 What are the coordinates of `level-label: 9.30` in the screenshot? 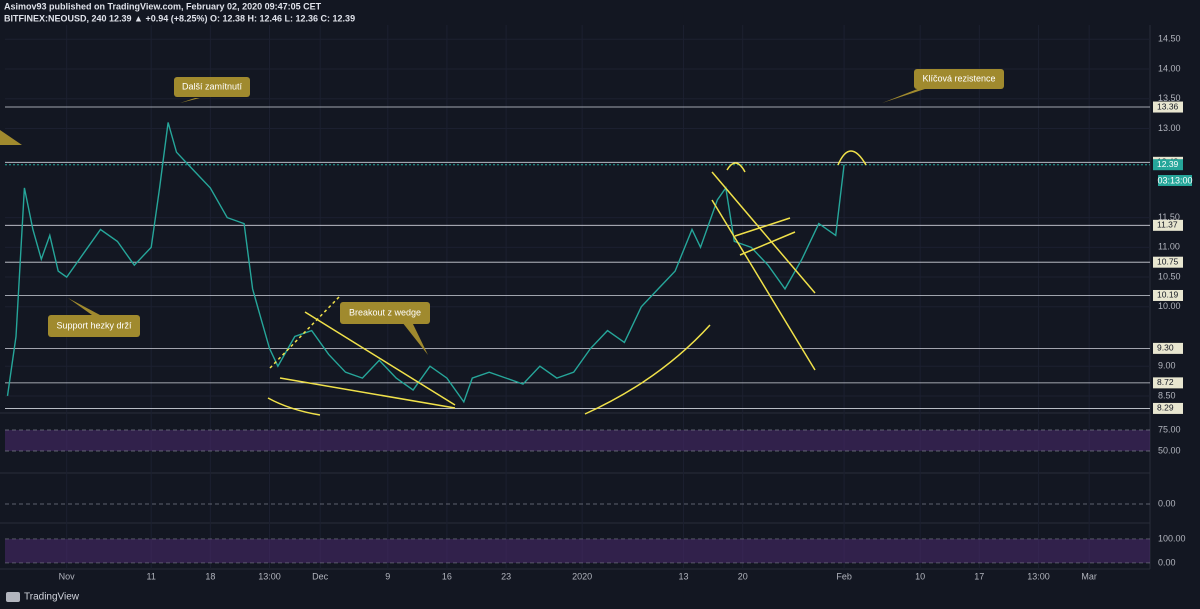 It's located at (1165, 348).